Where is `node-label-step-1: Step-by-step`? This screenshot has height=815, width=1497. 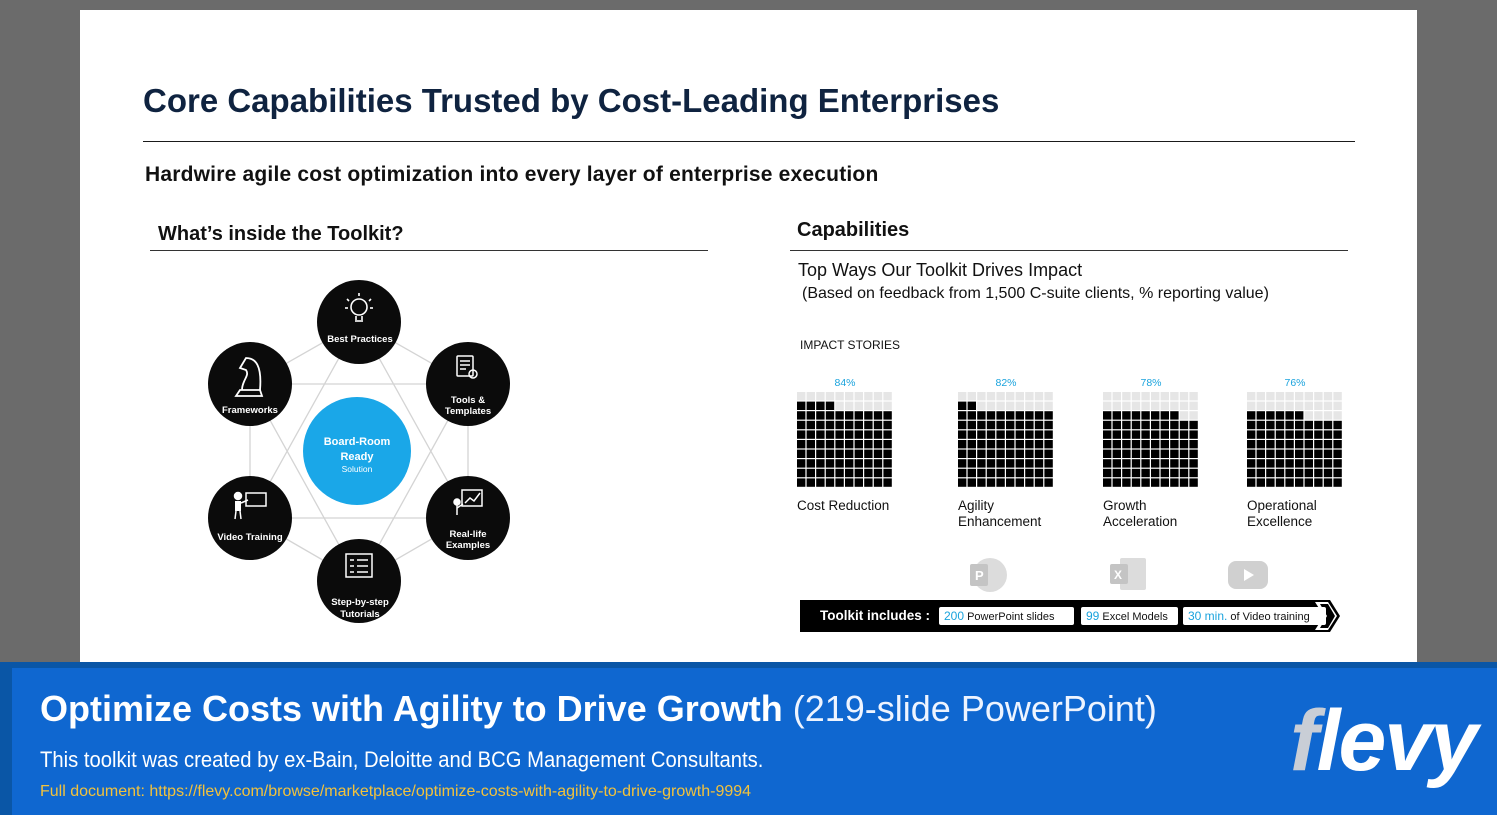
node-label-step-1: Step-by-step is located at coordinates (360, 602).